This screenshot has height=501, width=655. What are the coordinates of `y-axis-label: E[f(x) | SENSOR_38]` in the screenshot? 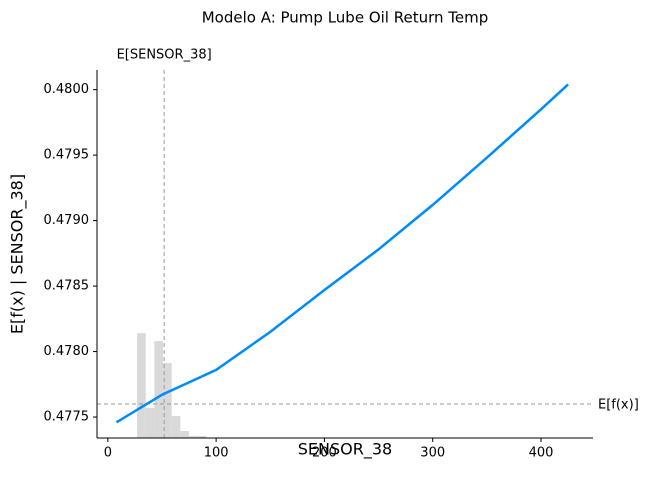 It's located at (18, 254).